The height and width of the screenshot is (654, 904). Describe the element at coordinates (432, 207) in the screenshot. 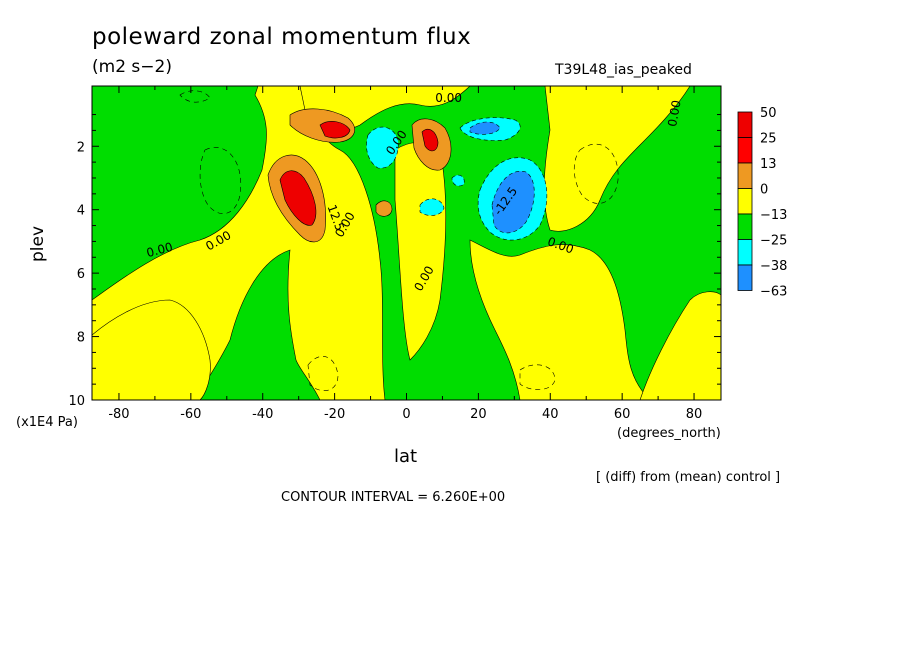

I see `eq-lower-cyan` at that location.